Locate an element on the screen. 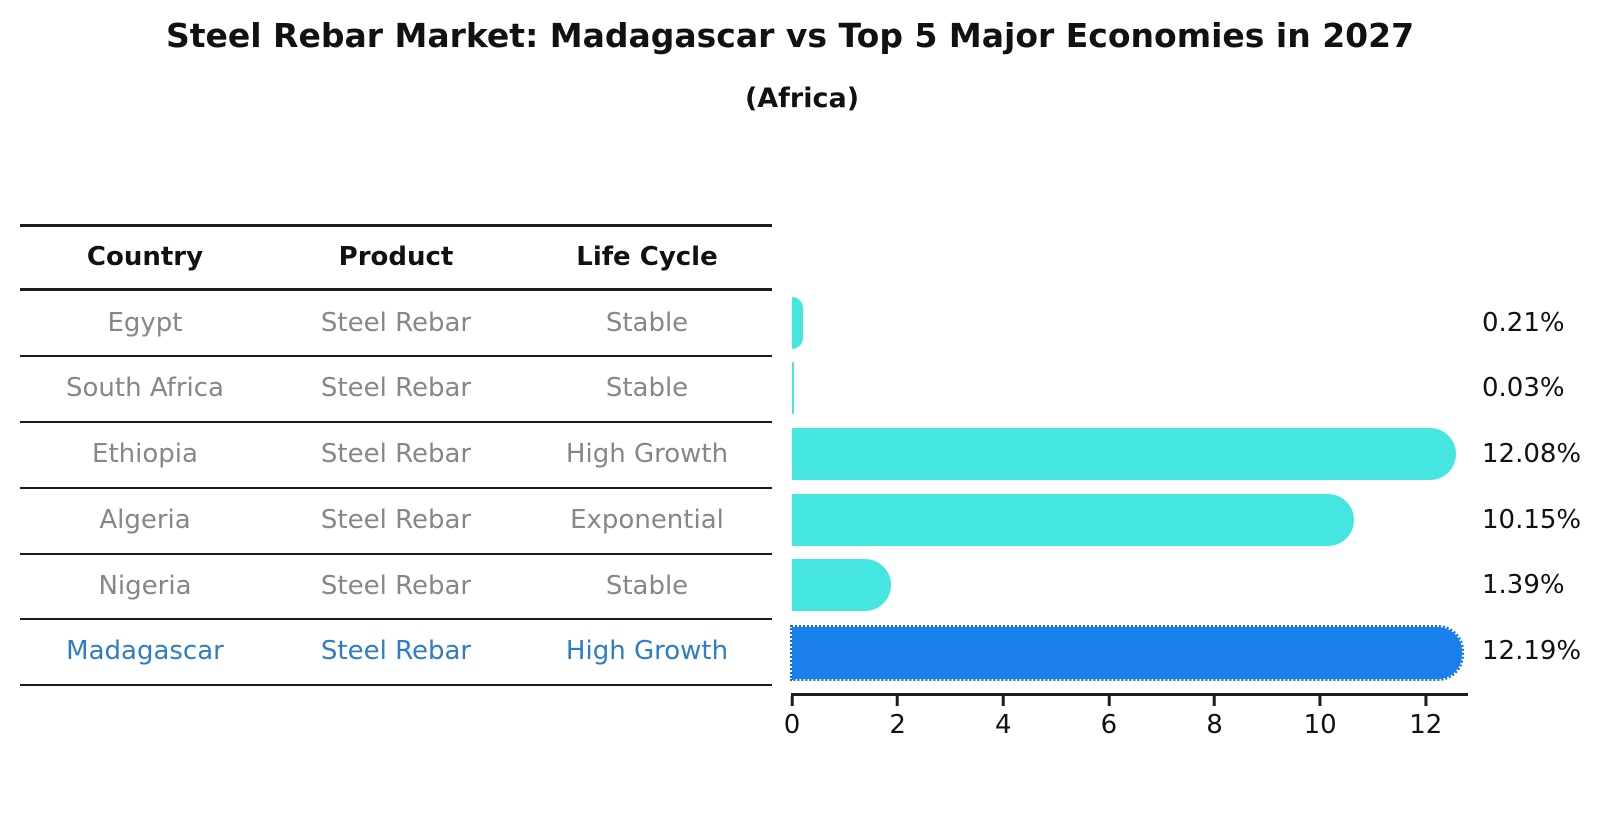 Image resolution: width=1604 pixels, height=823 pixels. value-label: 0.21% is located at coordinates (1523, 323).